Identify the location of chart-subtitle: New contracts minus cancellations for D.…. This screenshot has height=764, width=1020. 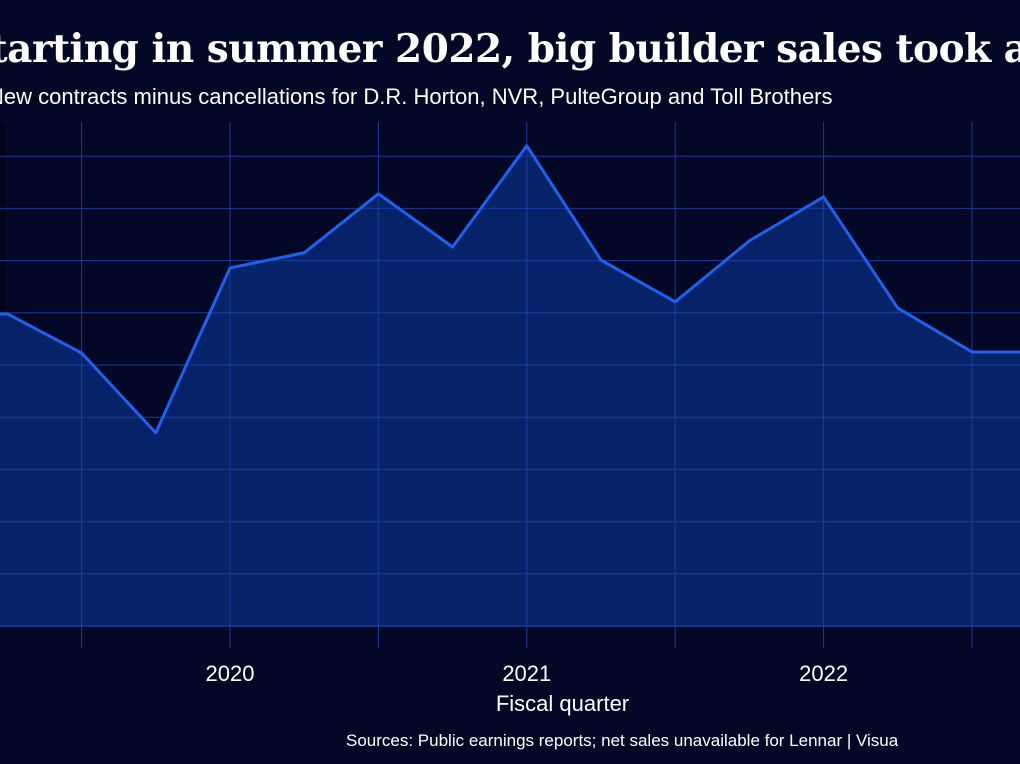
(416, 96).